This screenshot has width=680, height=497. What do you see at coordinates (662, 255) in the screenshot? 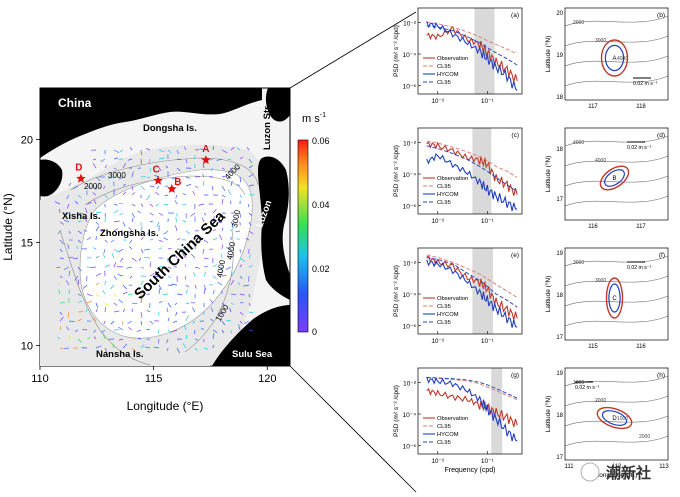
I see `ellipse-panel-tag: (f)` at bounding box center [662, 255].